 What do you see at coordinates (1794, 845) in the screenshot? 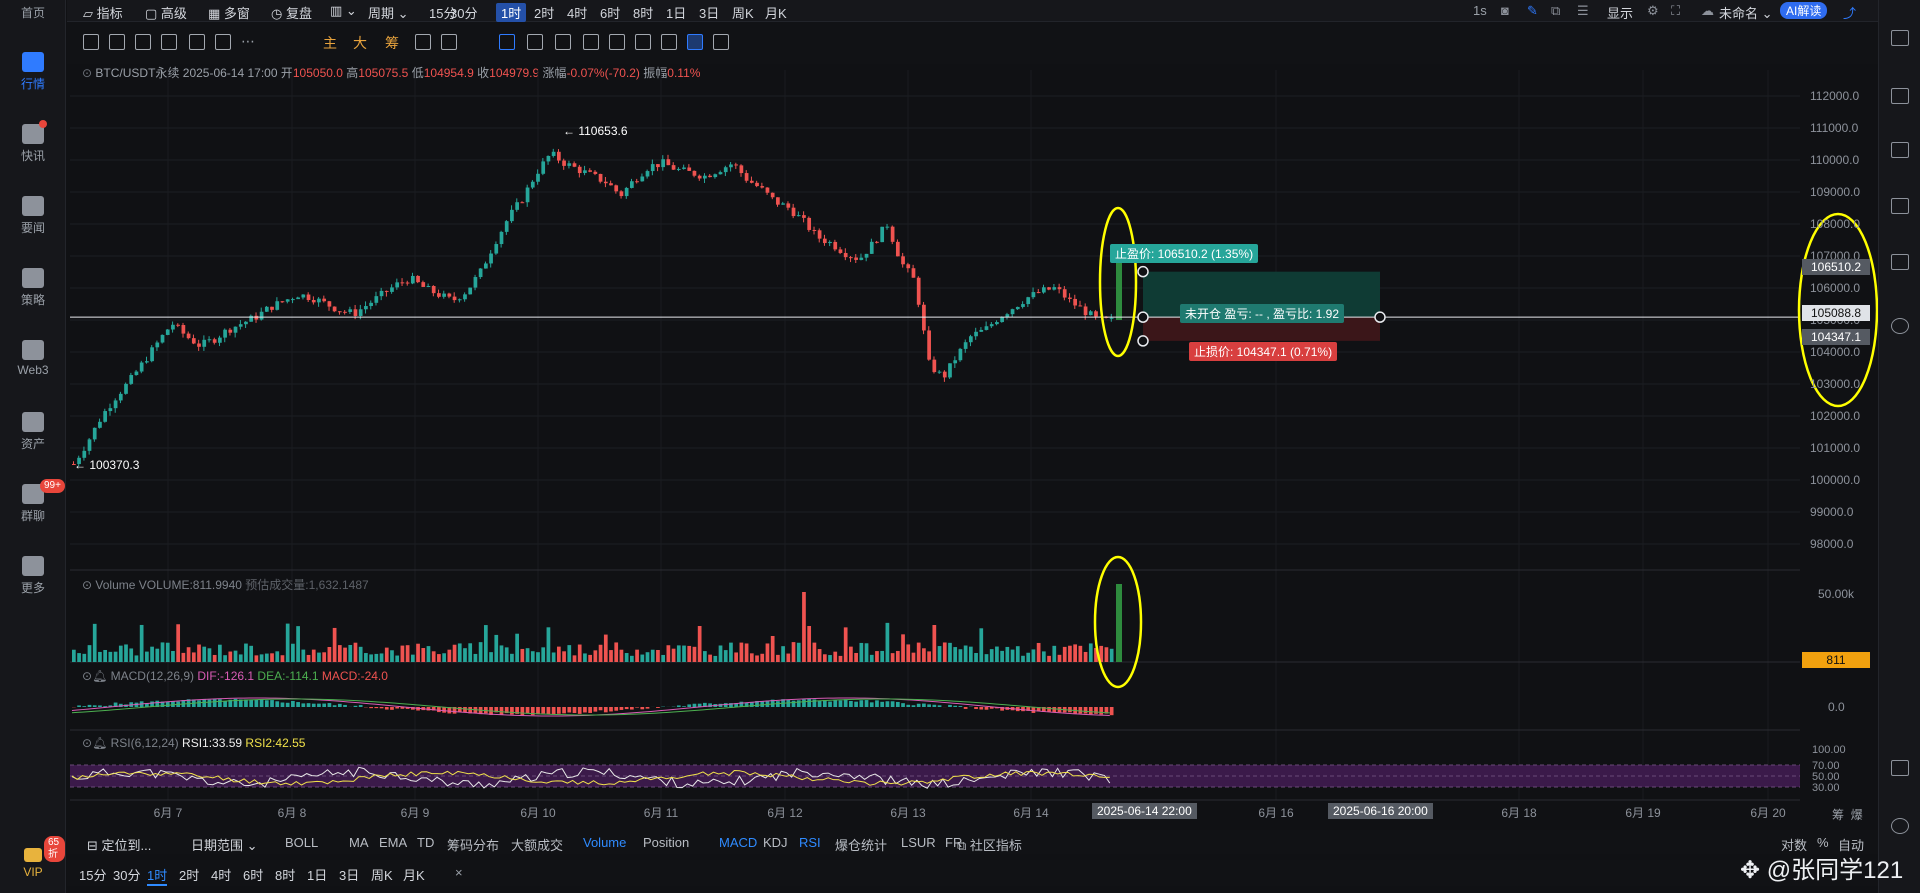
I see `log-scale-toggle: 对数` at bounding box center [1794, 845].